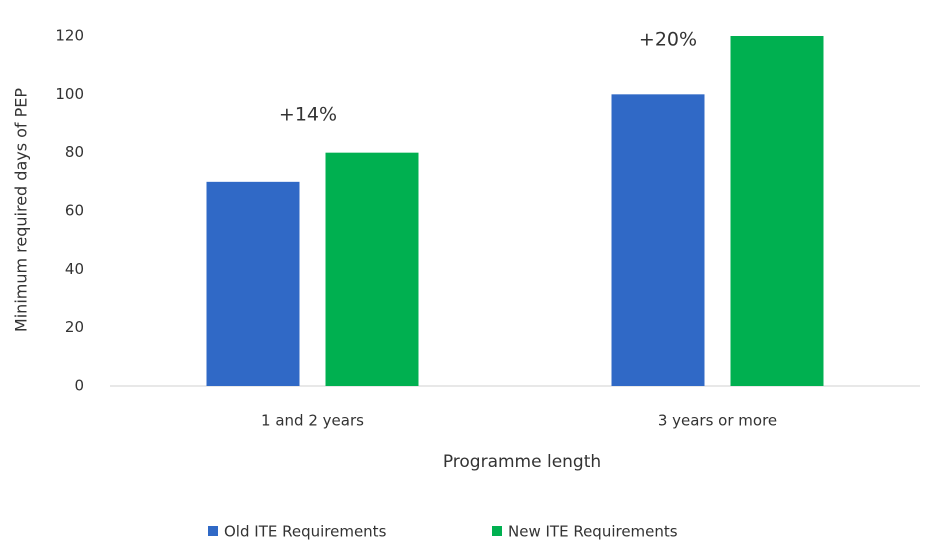  What do you see at coordinates (69, 36) in the screenshot?
I see `y-tick-label: 120` at bounding box center [69, 36].